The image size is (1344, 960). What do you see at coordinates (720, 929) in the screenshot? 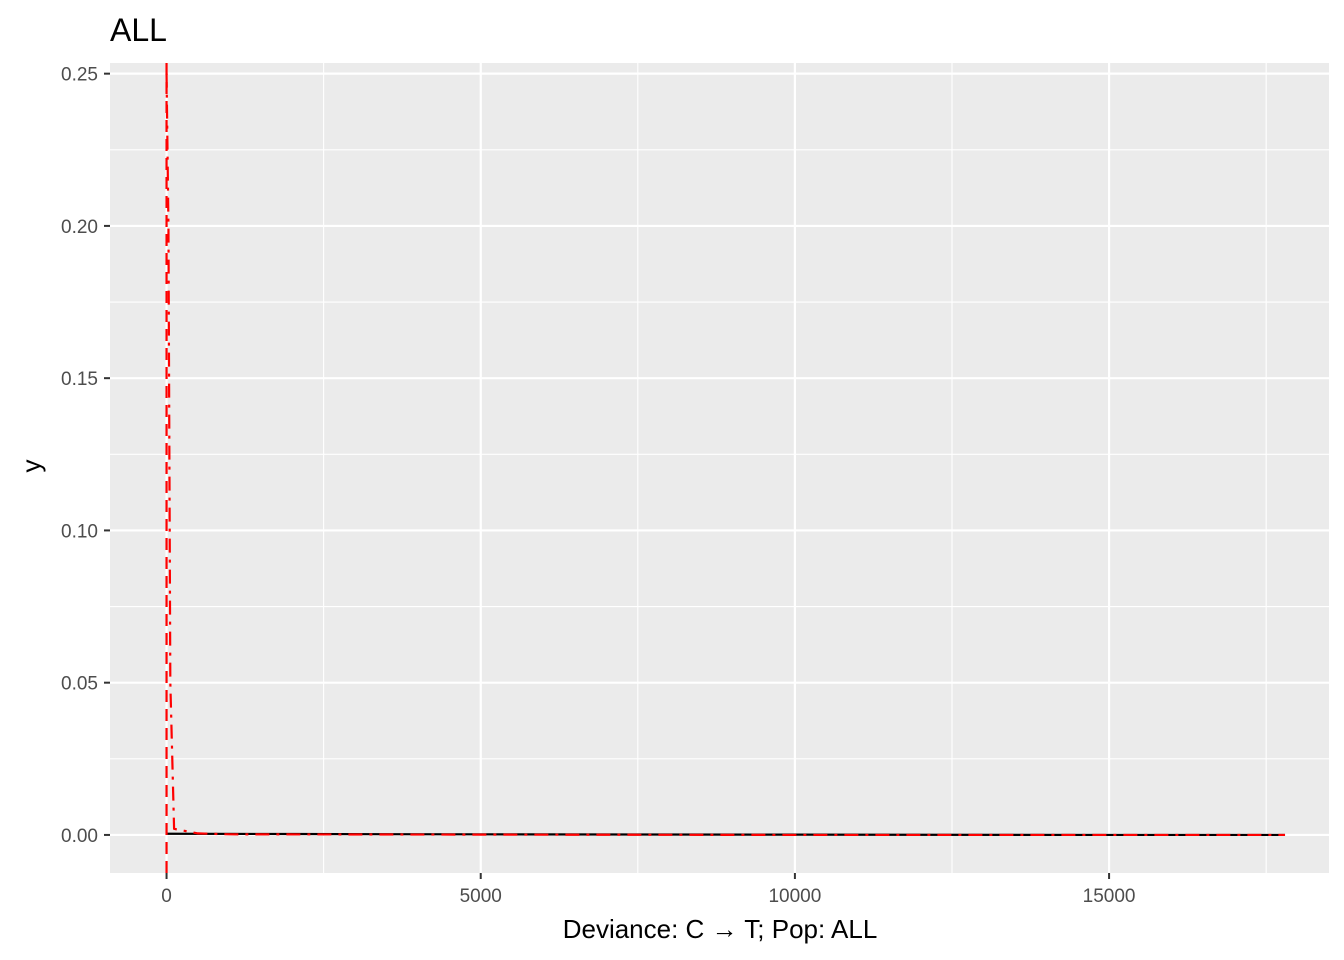
I see `x-axis-title: Deviance: C → T; Pop: ALL` at bounding box center [720, 929].